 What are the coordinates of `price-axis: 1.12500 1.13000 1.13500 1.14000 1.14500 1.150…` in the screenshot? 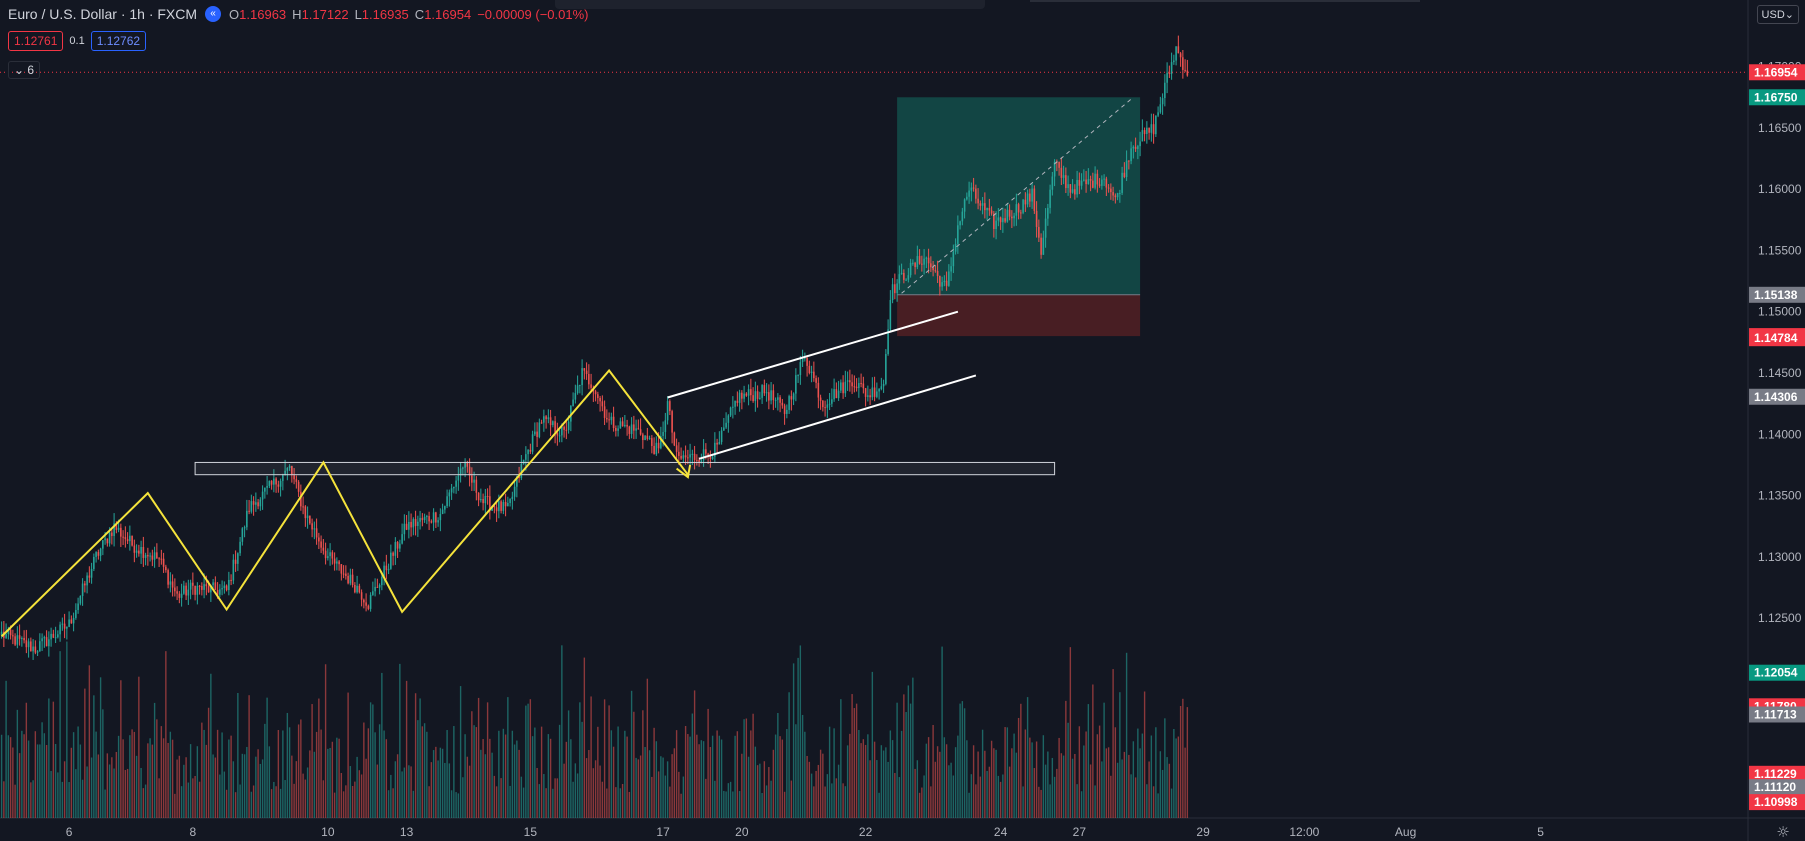 It's located at (1777, 435).